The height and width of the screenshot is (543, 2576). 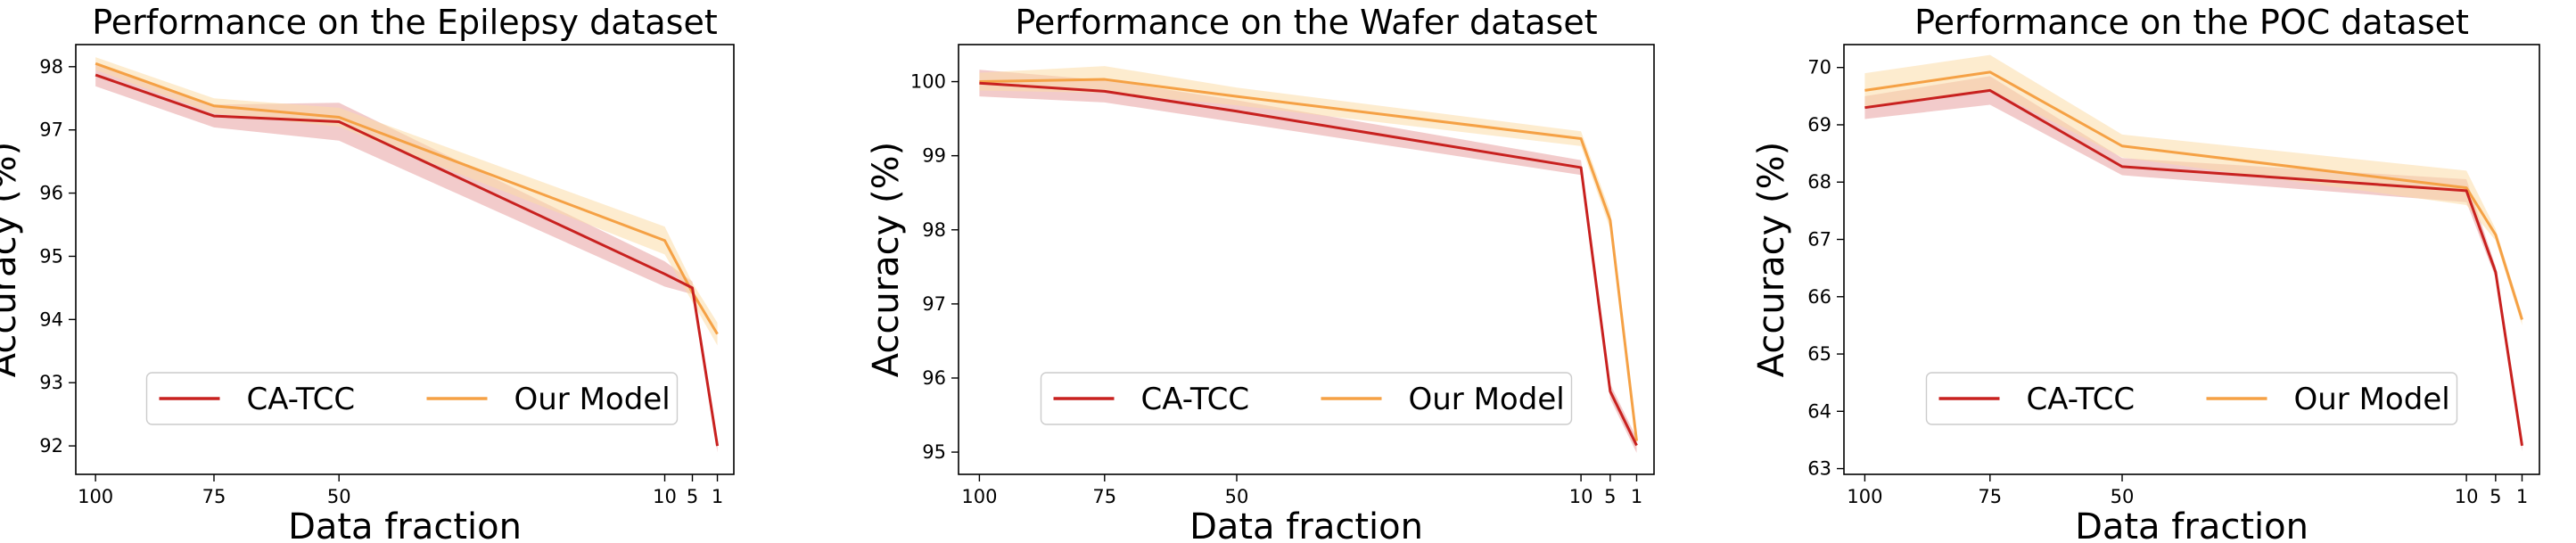 What do you see at coordinates (1819, 240) in the screenshot?
I see `y-tick-label: 67` at bounding box center [1819, 240].